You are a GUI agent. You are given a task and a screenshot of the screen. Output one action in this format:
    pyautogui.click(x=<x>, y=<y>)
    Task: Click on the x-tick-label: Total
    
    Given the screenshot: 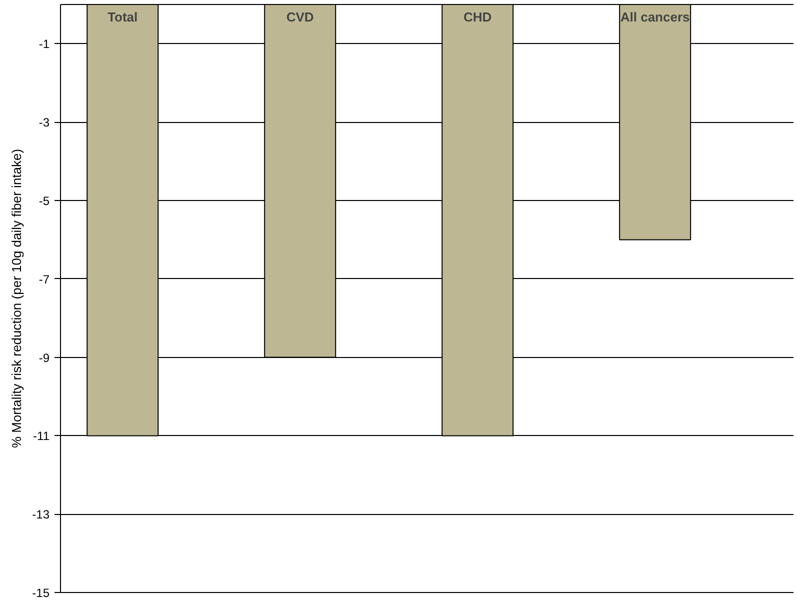 What is the action you would take?
    pyautogui.click(x=123, y=17)
    